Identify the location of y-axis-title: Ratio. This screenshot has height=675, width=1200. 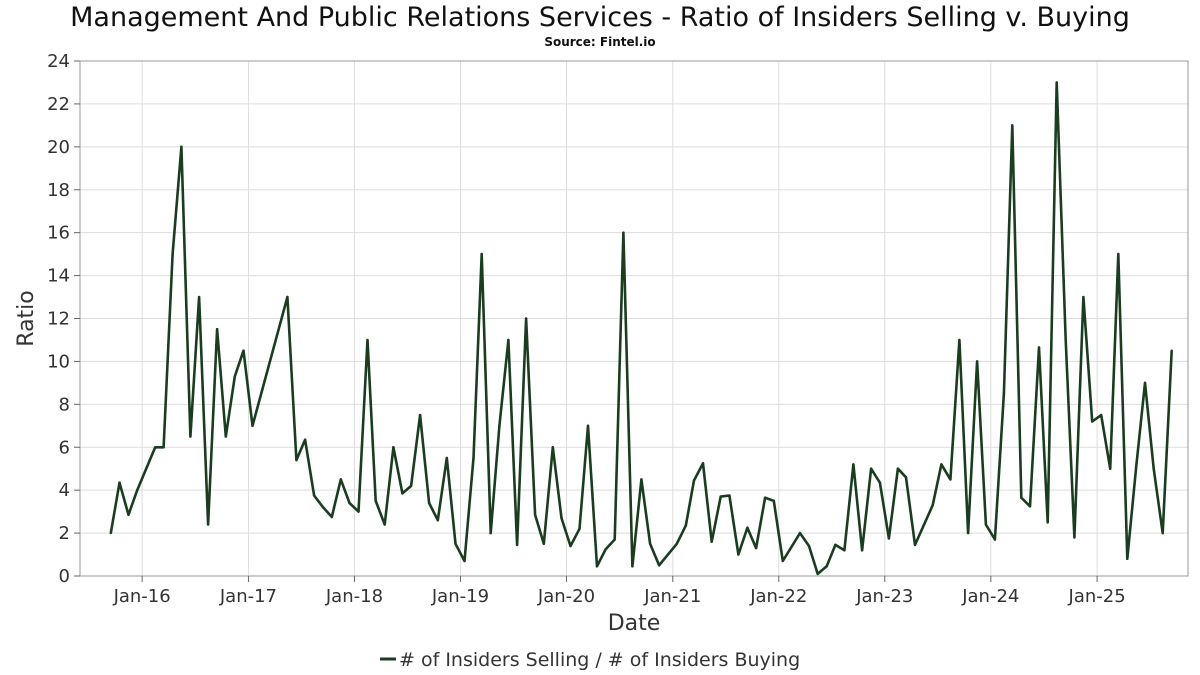
(26, 318).